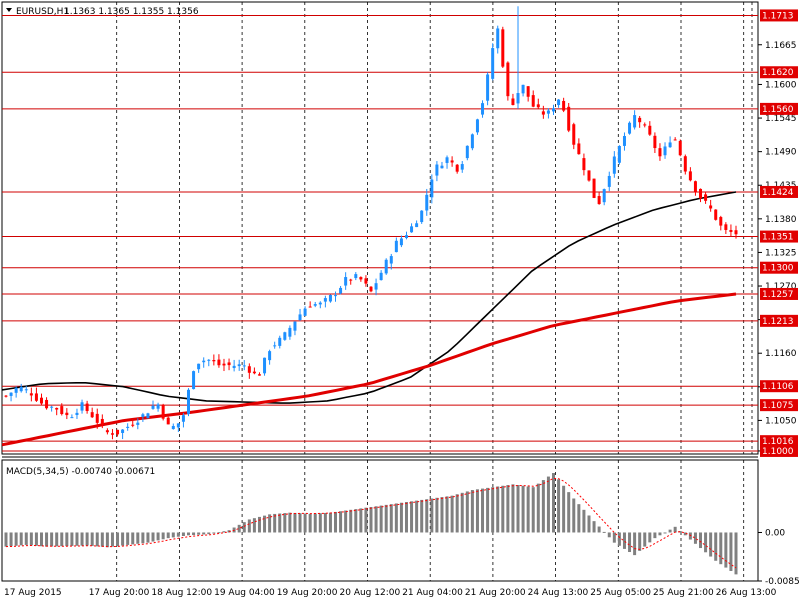 This screenshot has width=800, height=600. What do you see at coordinates (781, 85) in the screenshot?
I see `y-tick-label: 1.1600` at bounding box center [781, 85].